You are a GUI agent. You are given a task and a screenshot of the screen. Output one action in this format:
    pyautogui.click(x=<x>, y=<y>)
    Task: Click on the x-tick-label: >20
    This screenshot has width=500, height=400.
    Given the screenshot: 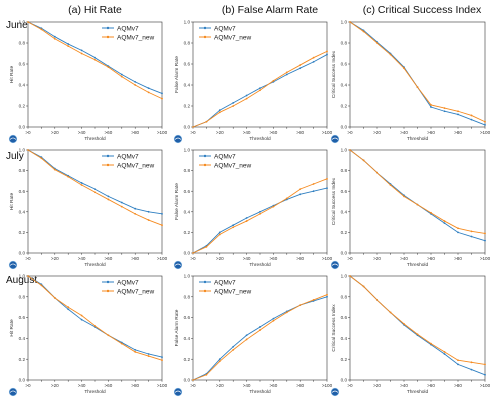 What is the action you would take?
    pyautogui.click(x=220, y=132)
    